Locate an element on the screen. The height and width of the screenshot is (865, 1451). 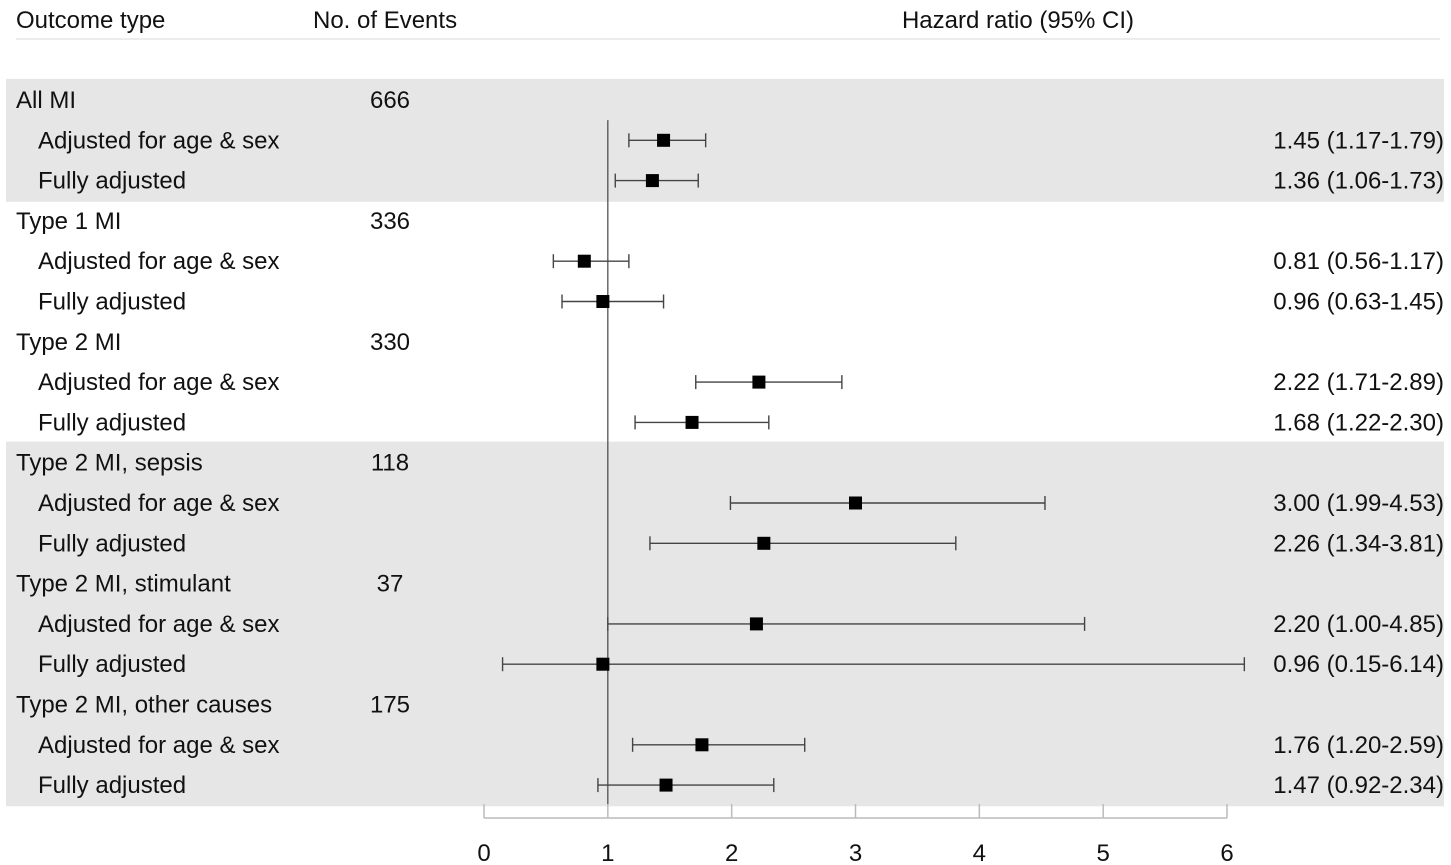
hazard-ratio-header: Hazard ratio (95% CI) is located at coordinates (1018, 20).